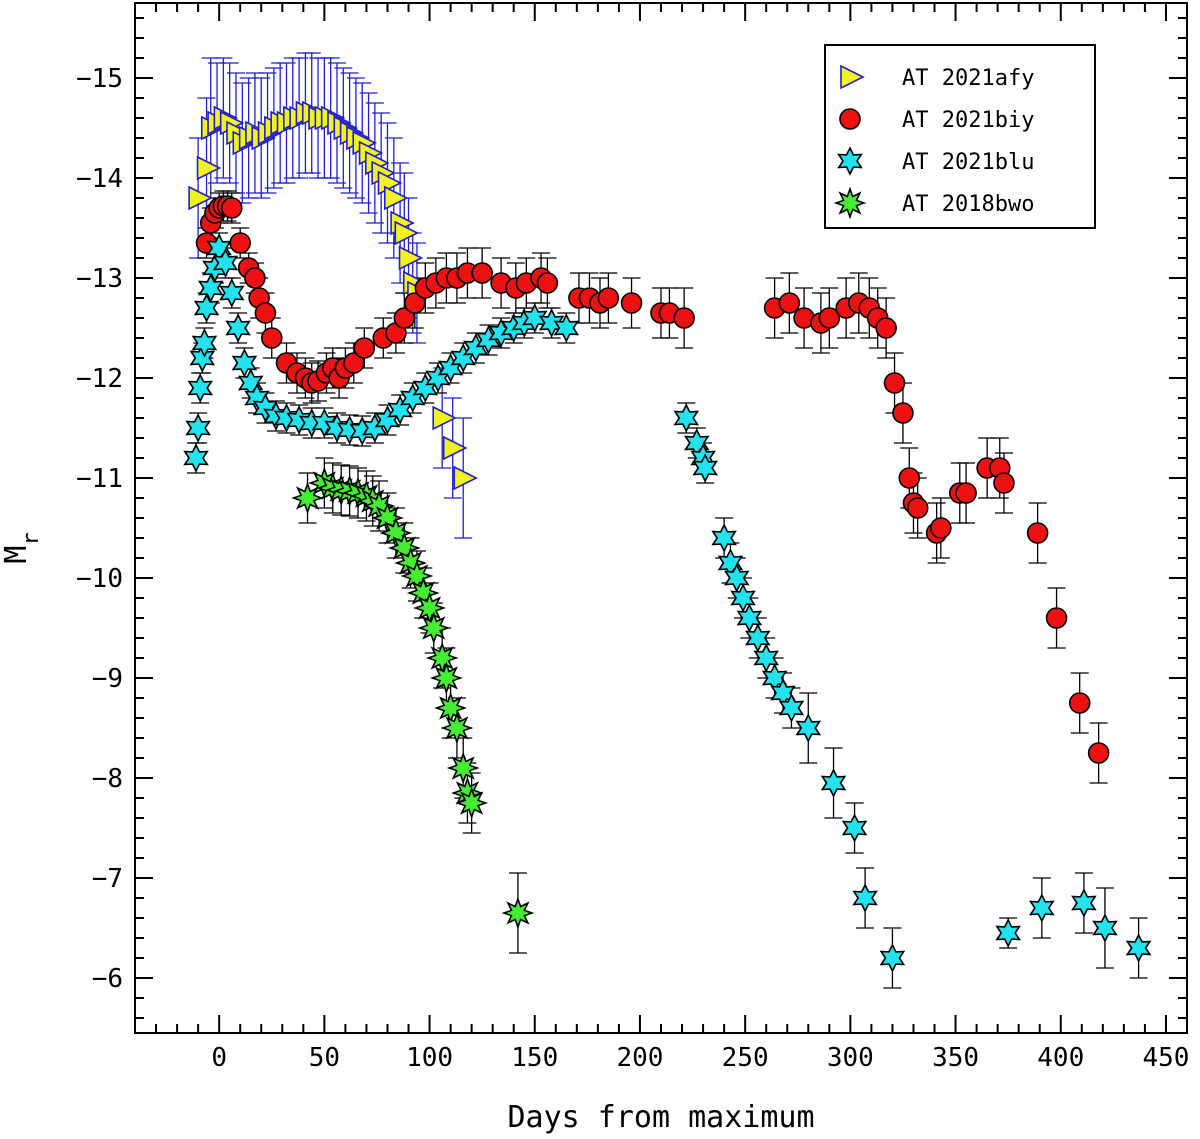 The width and height of the screenshot is (1200, 1139). What do you see at coordinates (534, 1058) in the screenshot?
I see `x-tick-label: 150` at bounding box center [534, 1058].